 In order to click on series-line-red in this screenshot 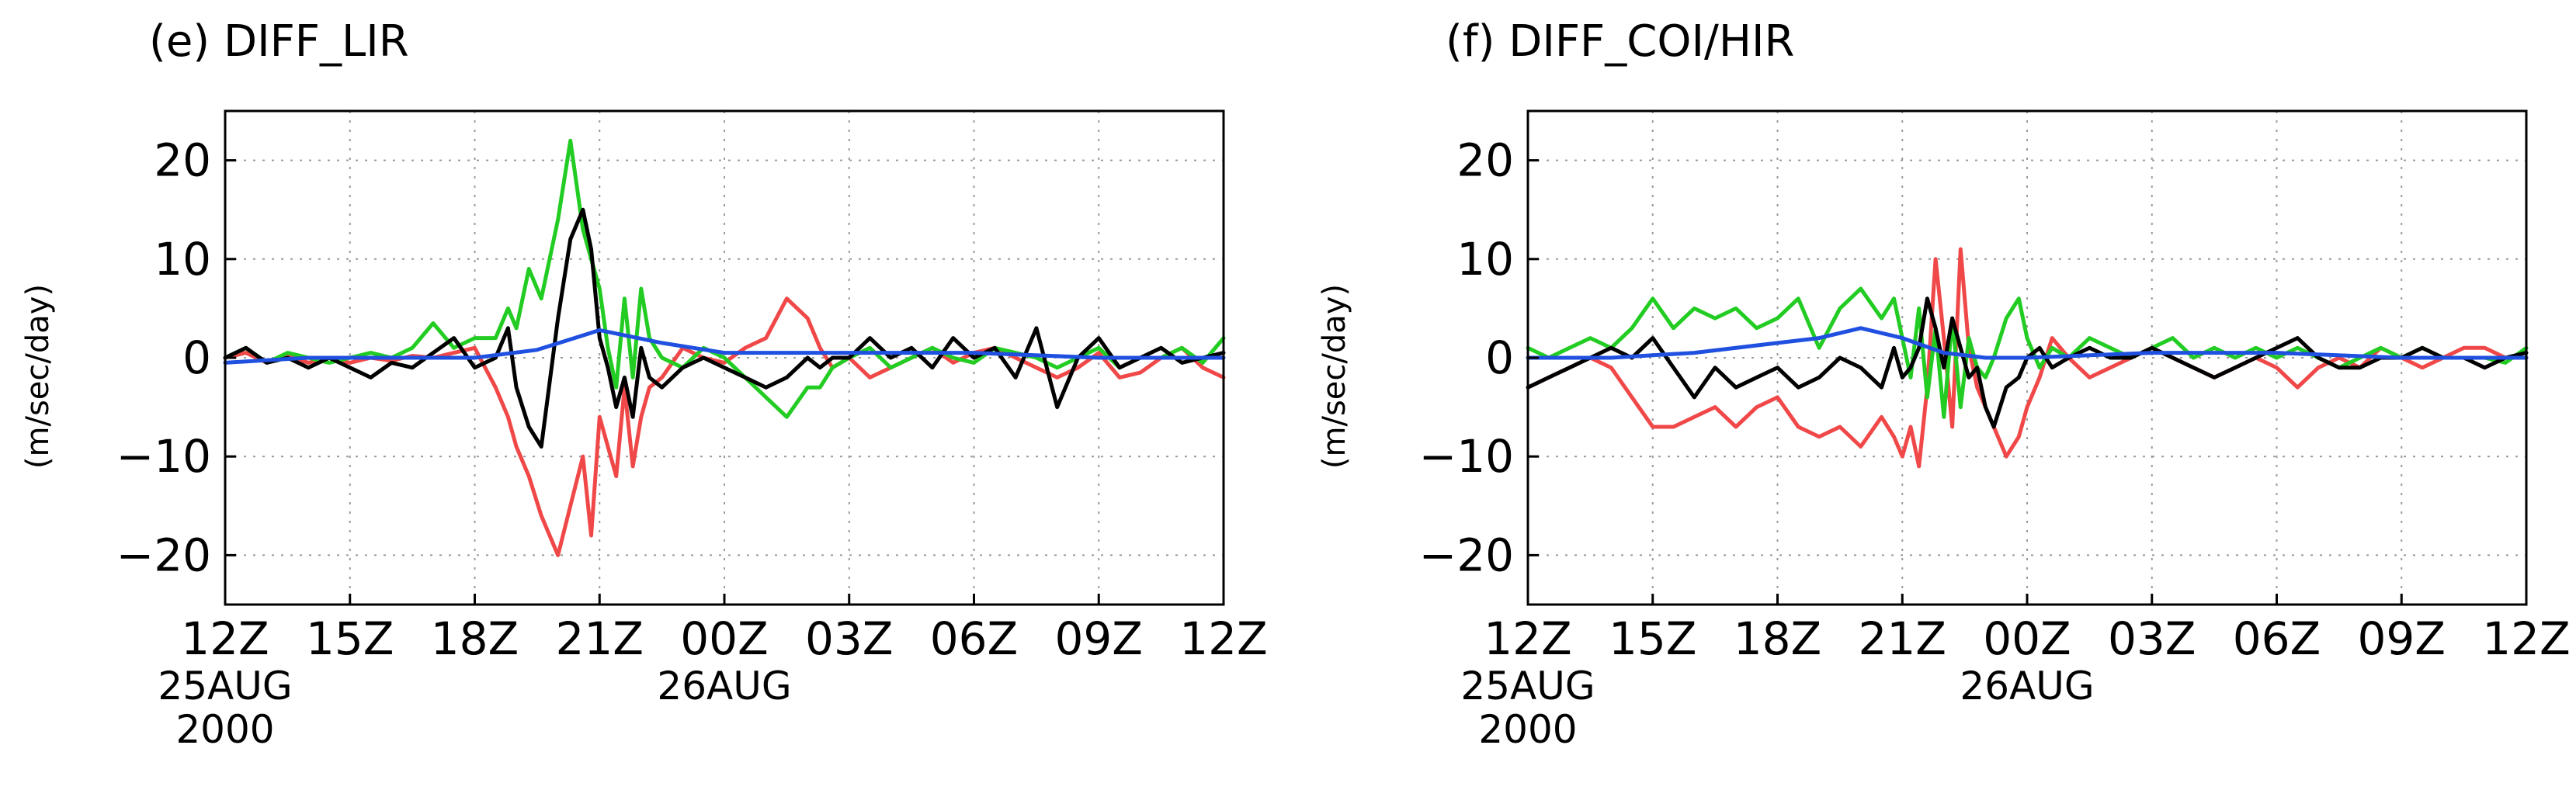, I will do `click(724, 427)`.